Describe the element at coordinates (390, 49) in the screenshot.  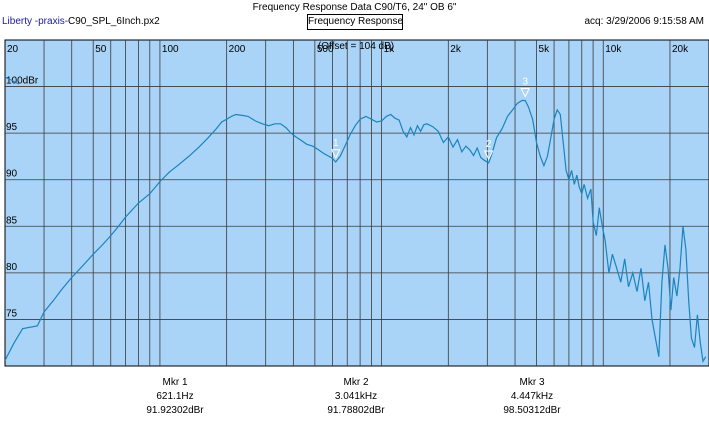
I see `x-tick-label: 1k` at that location.